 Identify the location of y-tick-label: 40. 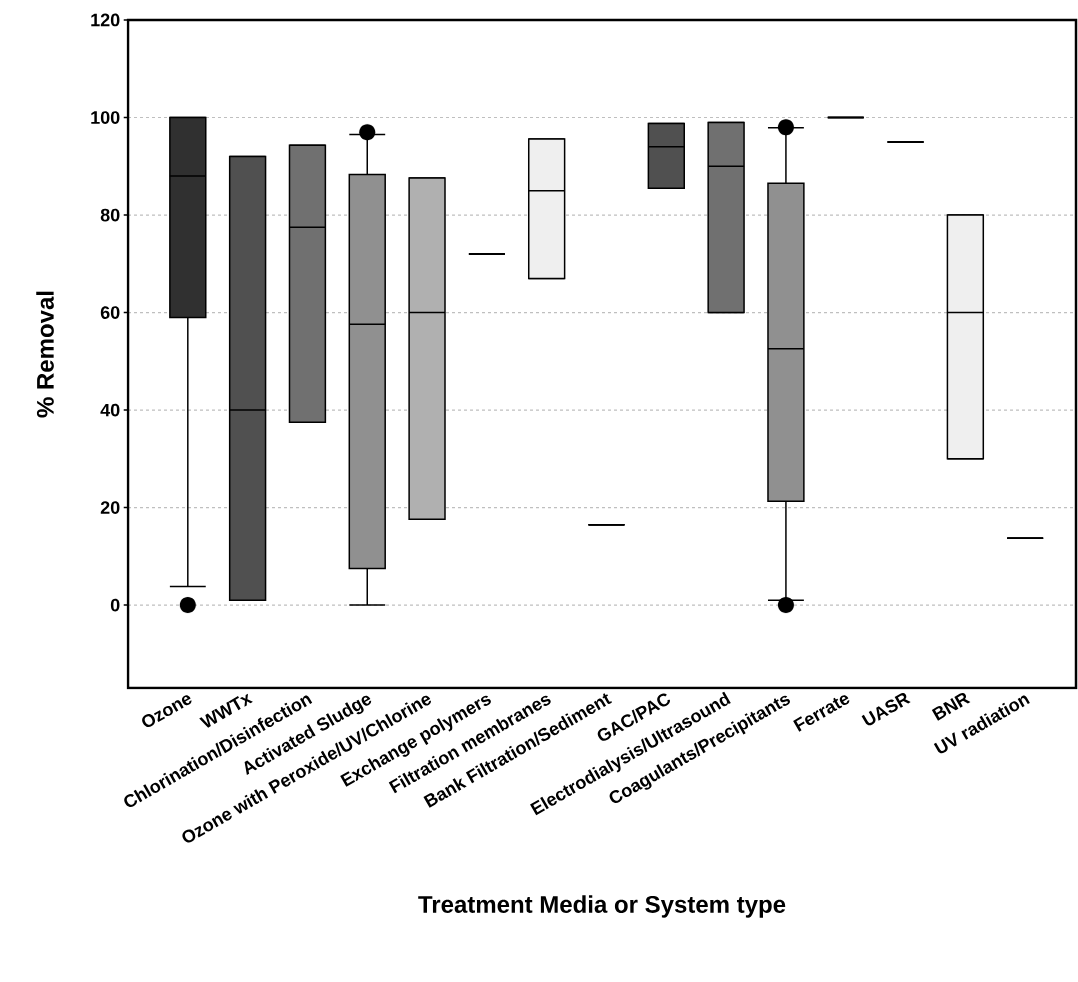
(110, 410).